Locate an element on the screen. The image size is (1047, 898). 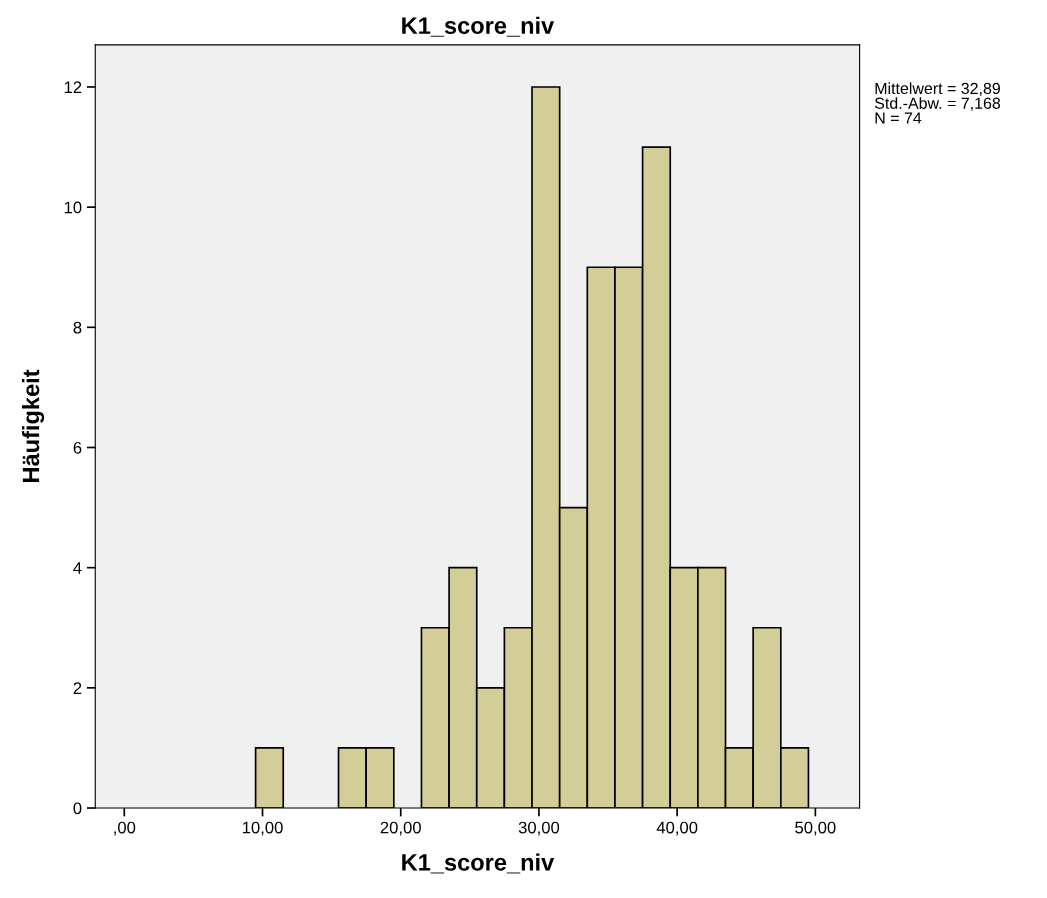
y-axis-title: Häufigkeit is located at coordinates (33, 425).